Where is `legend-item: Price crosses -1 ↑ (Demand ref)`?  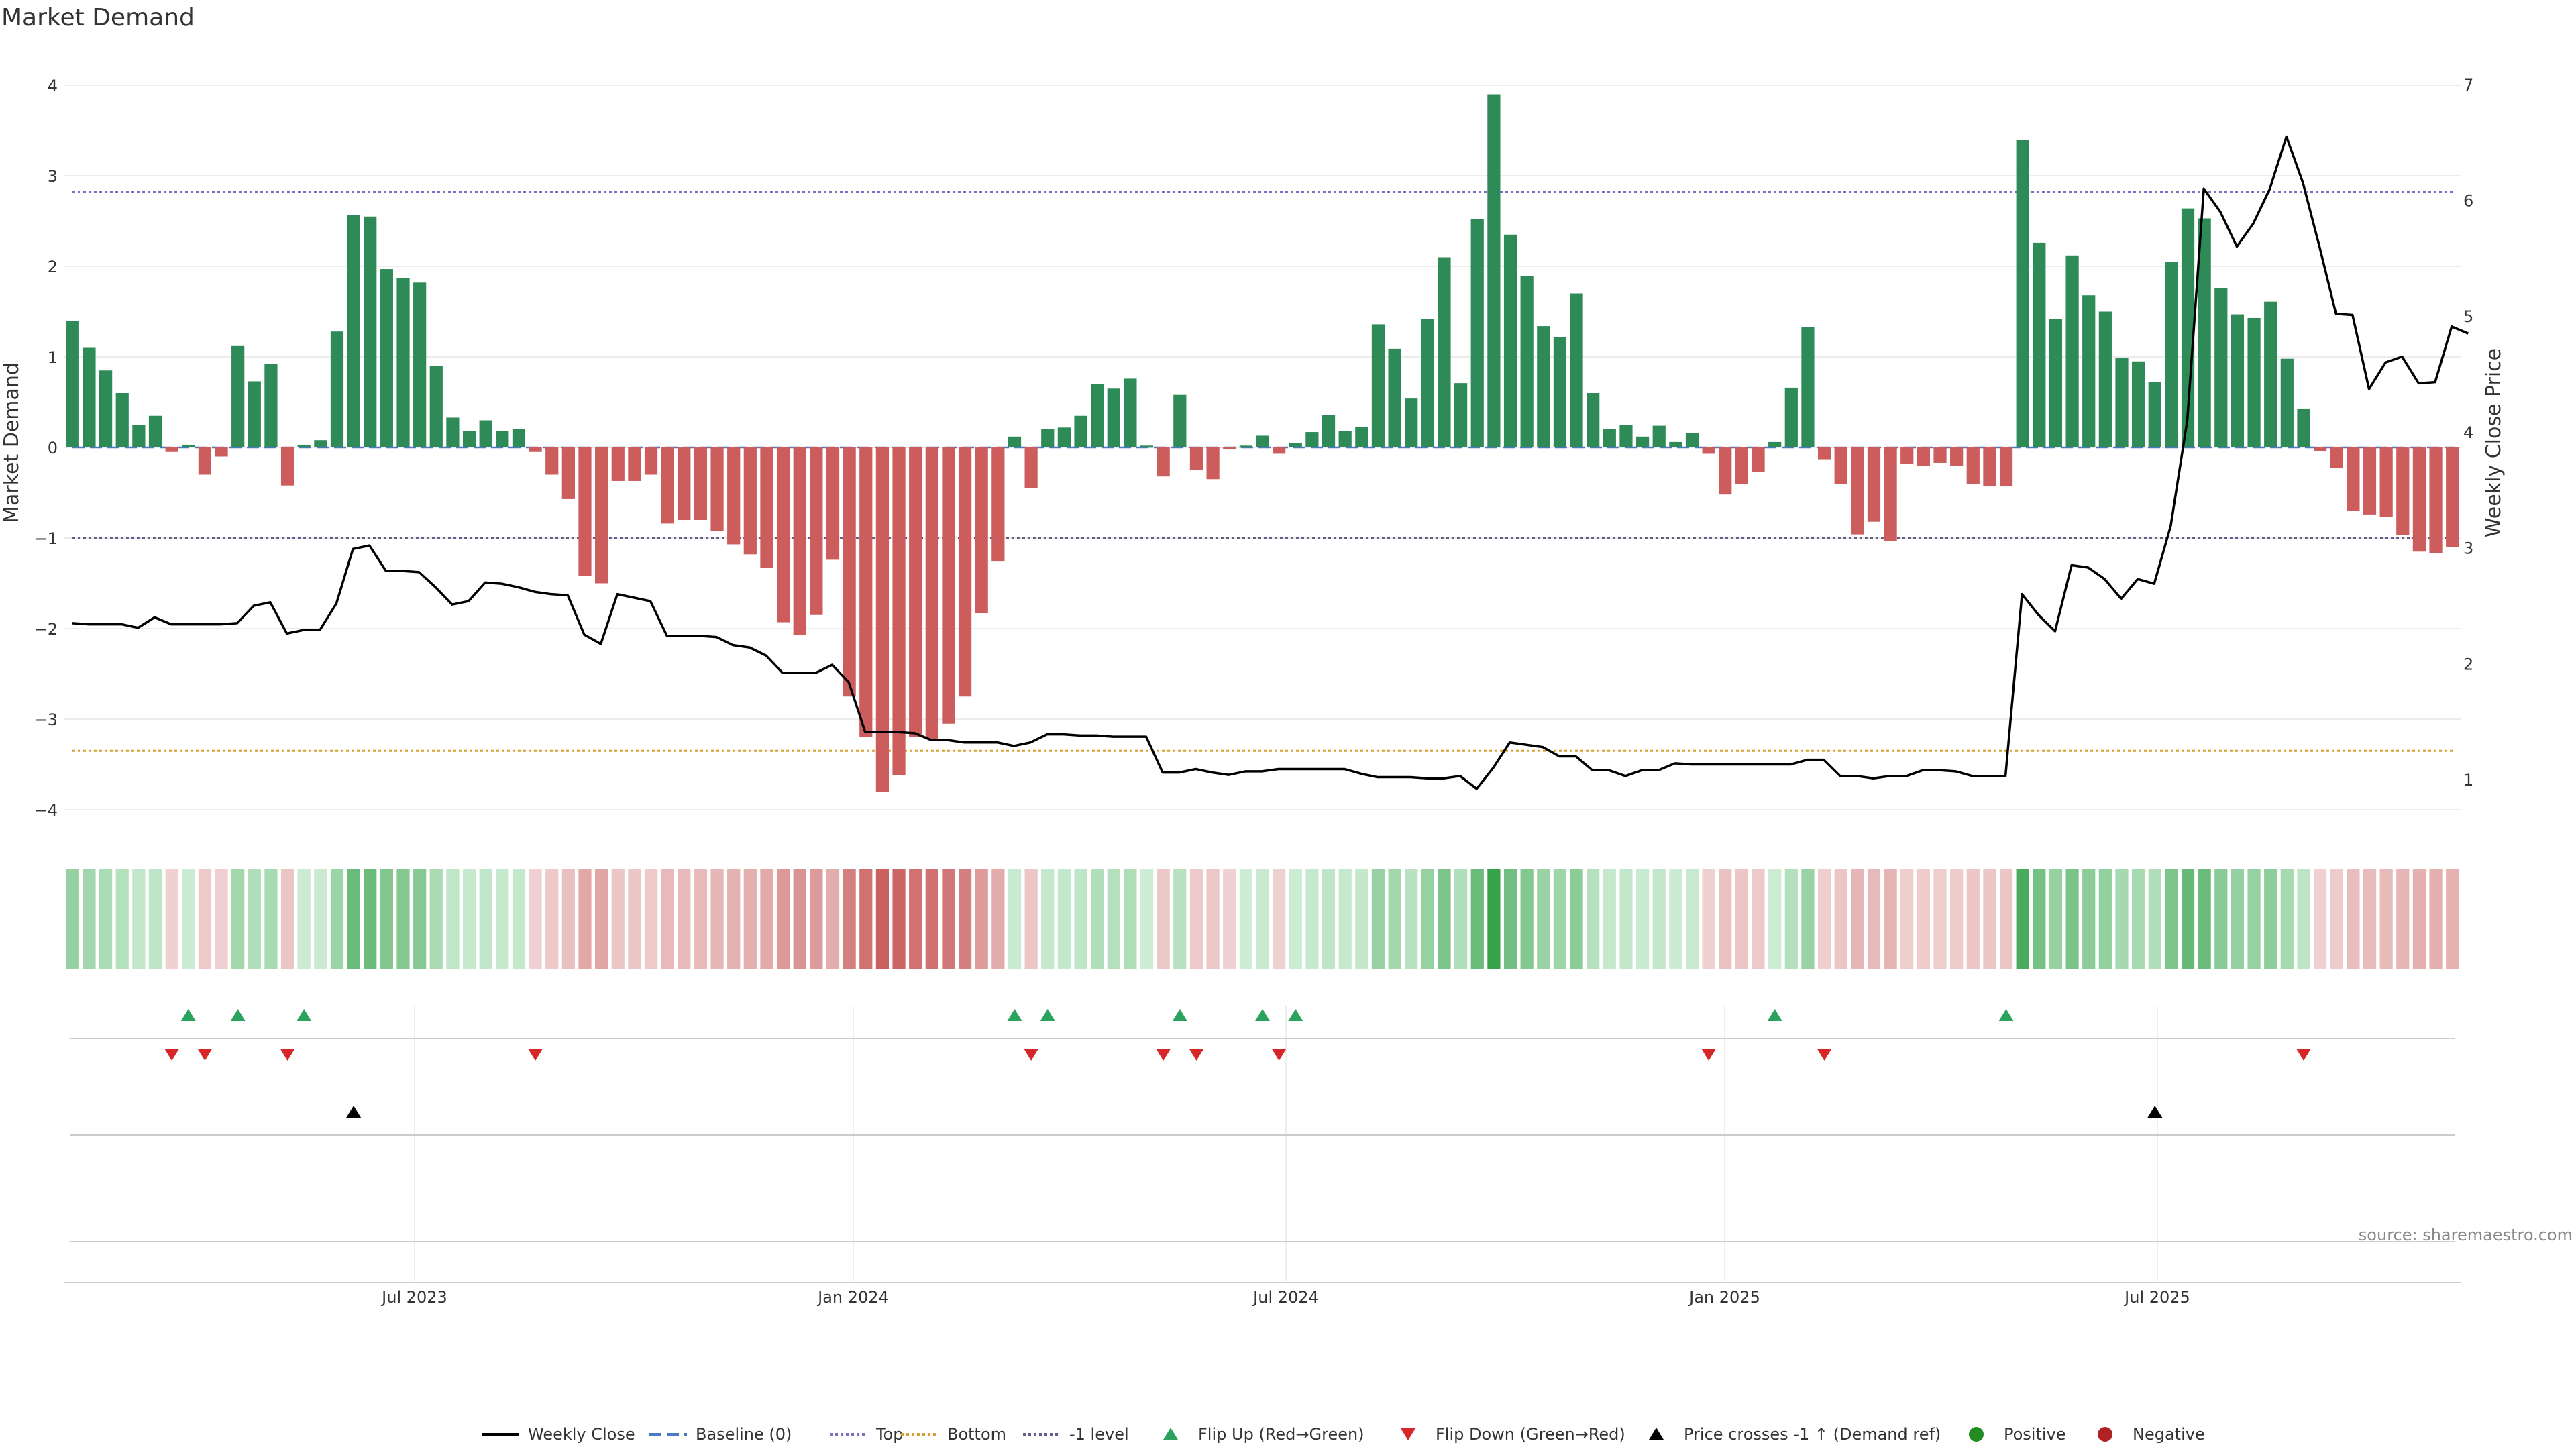 legend-item: Price crosses -1 ↑ (Demand ref) is located at coordinates (1795, 1434).